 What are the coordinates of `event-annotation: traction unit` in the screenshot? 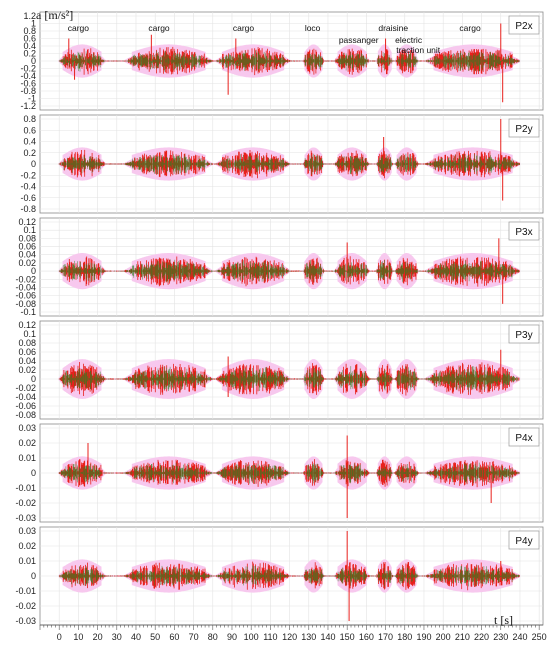 It's located at (418, 50).